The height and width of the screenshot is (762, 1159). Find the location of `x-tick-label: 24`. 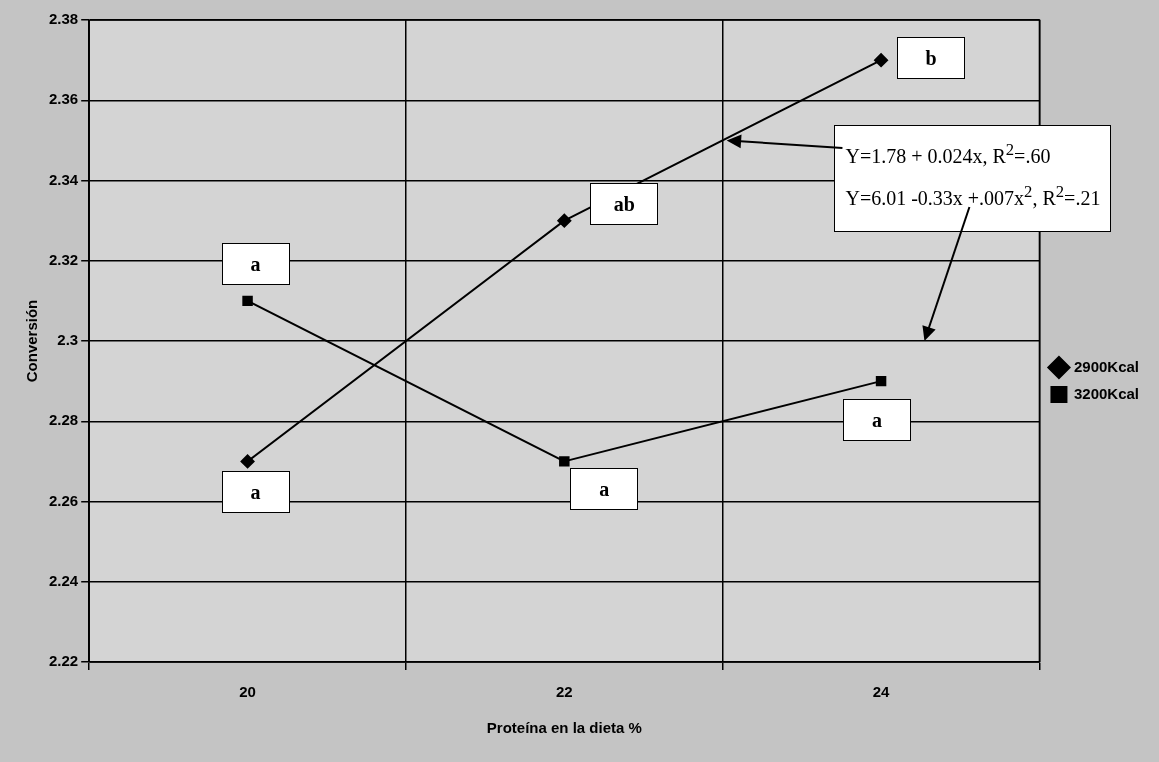

x-tick-label: 24 is located at coordinates (881, 692).